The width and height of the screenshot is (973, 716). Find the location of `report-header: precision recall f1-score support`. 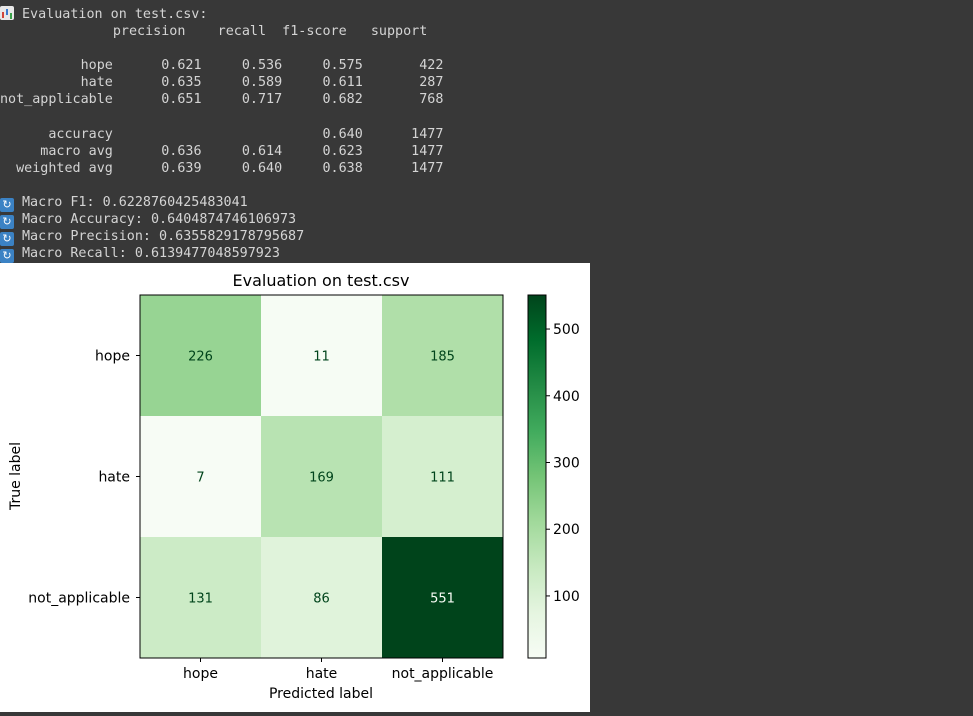

report-header: precision recall f1-score support is located at coordinates (214, 32).